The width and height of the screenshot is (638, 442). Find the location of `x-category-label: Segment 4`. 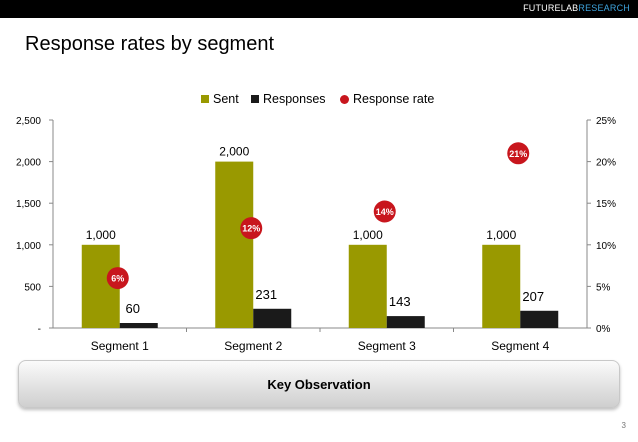

x-category-label: Segment 4 is located at coordinates (520, 346).